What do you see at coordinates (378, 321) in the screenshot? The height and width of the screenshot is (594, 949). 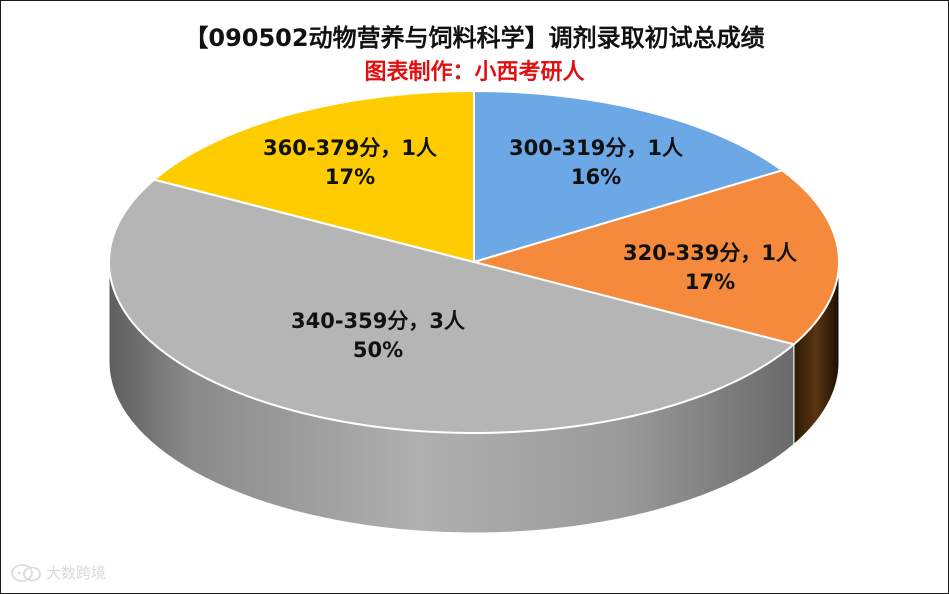 I see `slice-label-3: 340-359分，3人` at bounding box center [378, 321].